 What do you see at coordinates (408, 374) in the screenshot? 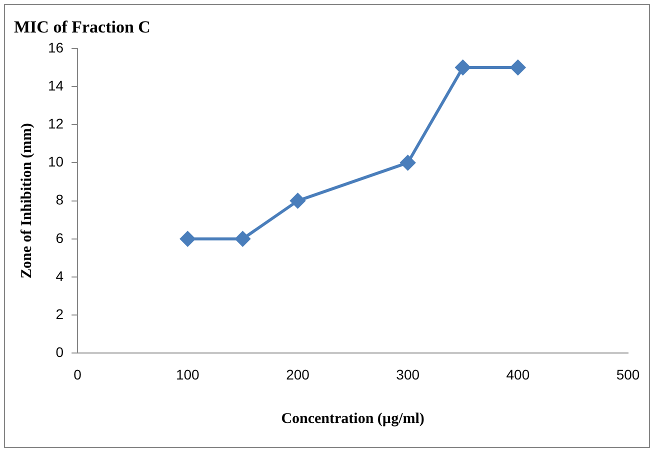
I see `x-tick-label: 300` at bounding box center [408, 374].